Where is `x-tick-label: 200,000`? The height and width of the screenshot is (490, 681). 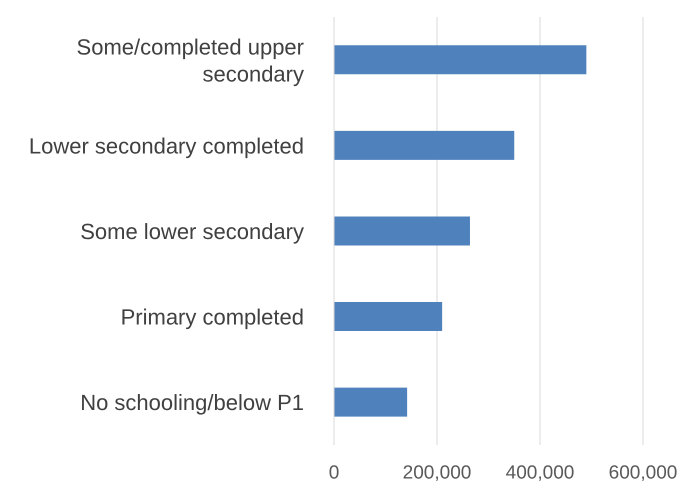
x-tick-label: 200,000 is located at coordinates (437, 473).